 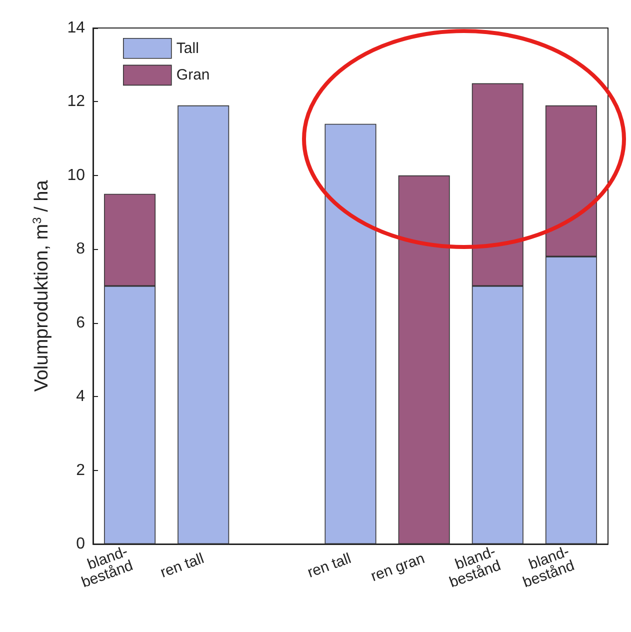 What do you see at coordinates (76, 28) in the screenshot?
I see `y-tick-label: 14` at bounding box center [76, 28].